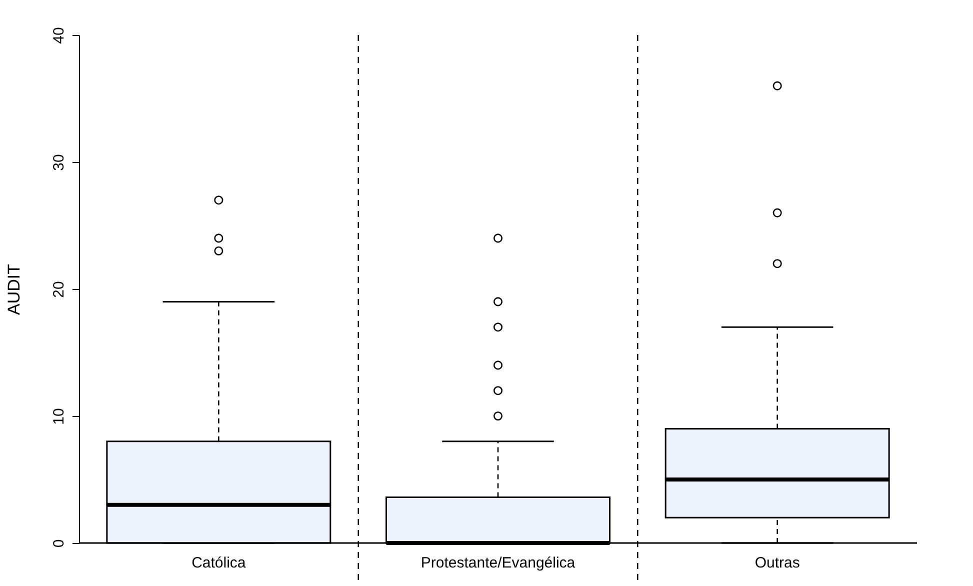 The width and height of the screenshot is (973, 586). Describe the element at coordinates (219, 563) in the screenshot. I see `x-tick-label: Católica` at that location.